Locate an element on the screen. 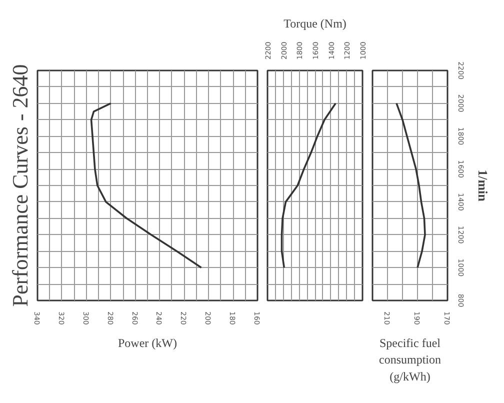 Image resolution: width=504 pixels, height=403 pixels. text: Performance Curves - 2640 is located at coordinates (20, 185).